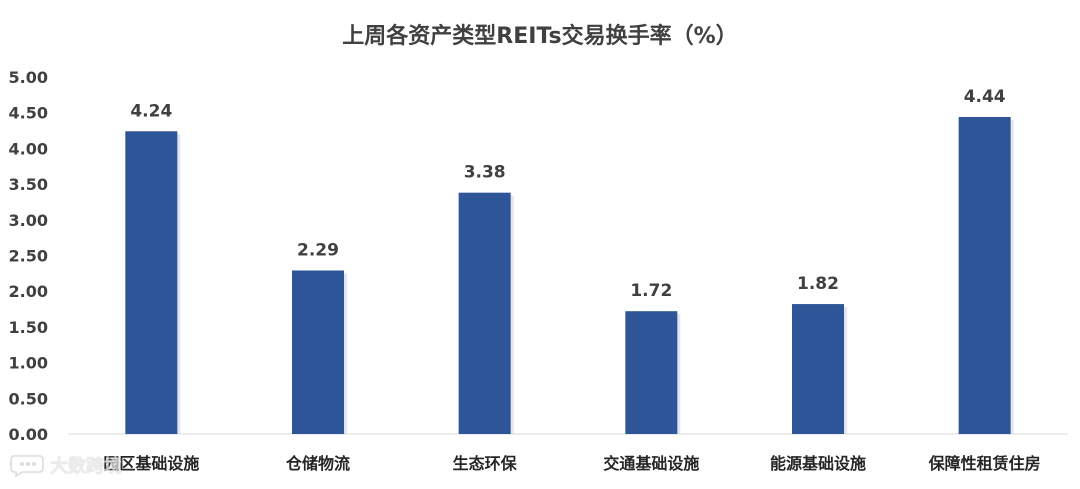  I want to click on x-tick-label: 保障性租赁住房, so click(984, 463).